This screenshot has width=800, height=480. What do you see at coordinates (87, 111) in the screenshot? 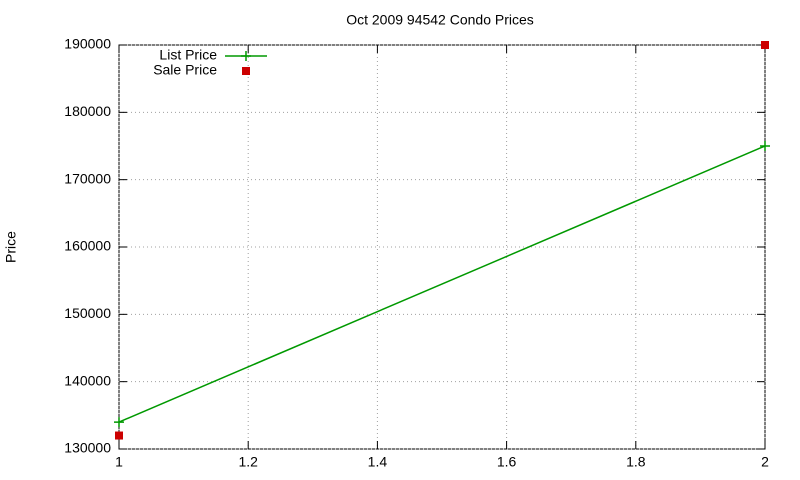
I see `y-tick-label: 180000` at bounding box center [87, 111].